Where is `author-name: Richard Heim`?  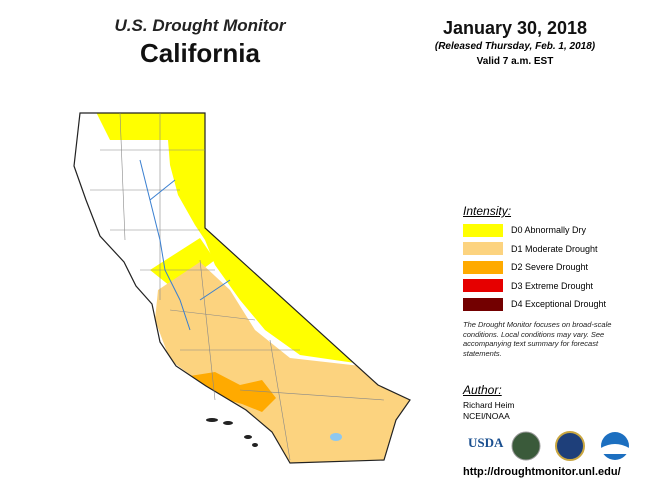 author-name: Richard Heim is located at coordinates (489, 405).